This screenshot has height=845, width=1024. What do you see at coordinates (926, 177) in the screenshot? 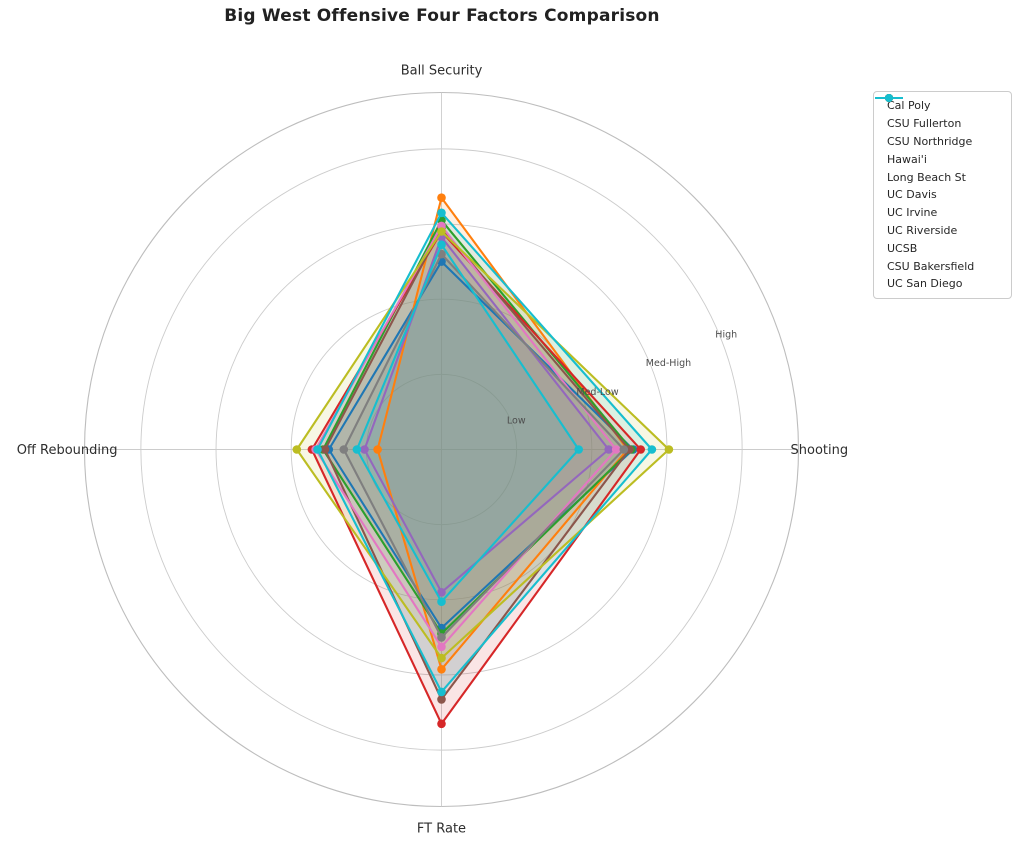
I see `legend-label-long-beach-st: Long Beach St` at bounding box center [926, 177].